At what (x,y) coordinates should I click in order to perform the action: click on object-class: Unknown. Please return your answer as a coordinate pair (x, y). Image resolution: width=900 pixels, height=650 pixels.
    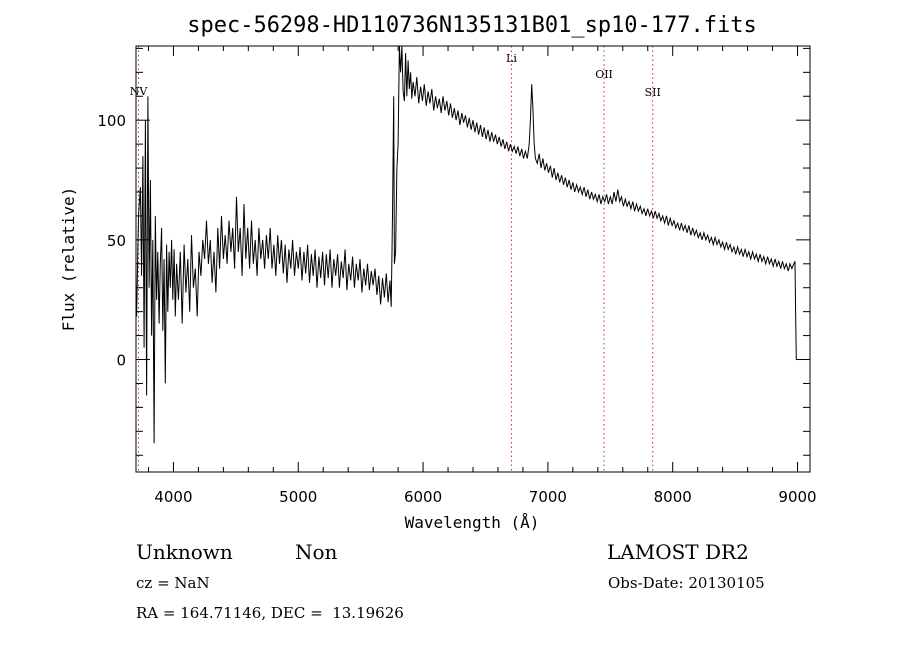
    Looking at the image, I should click on (184, 552).